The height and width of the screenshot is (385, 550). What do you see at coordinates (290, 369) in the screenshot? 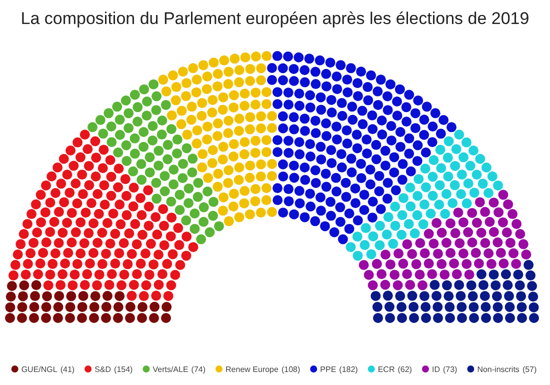
I see `data-label: (108)` at bounding box center [290, 369].